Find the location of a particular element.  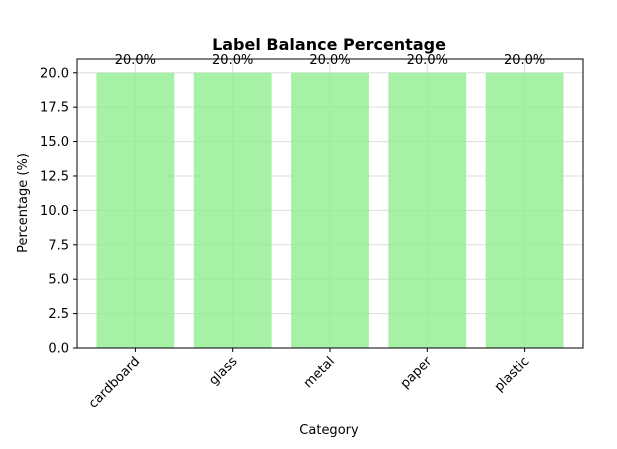

y-tick-label: 17.5 is located at coordinates (54, 108).